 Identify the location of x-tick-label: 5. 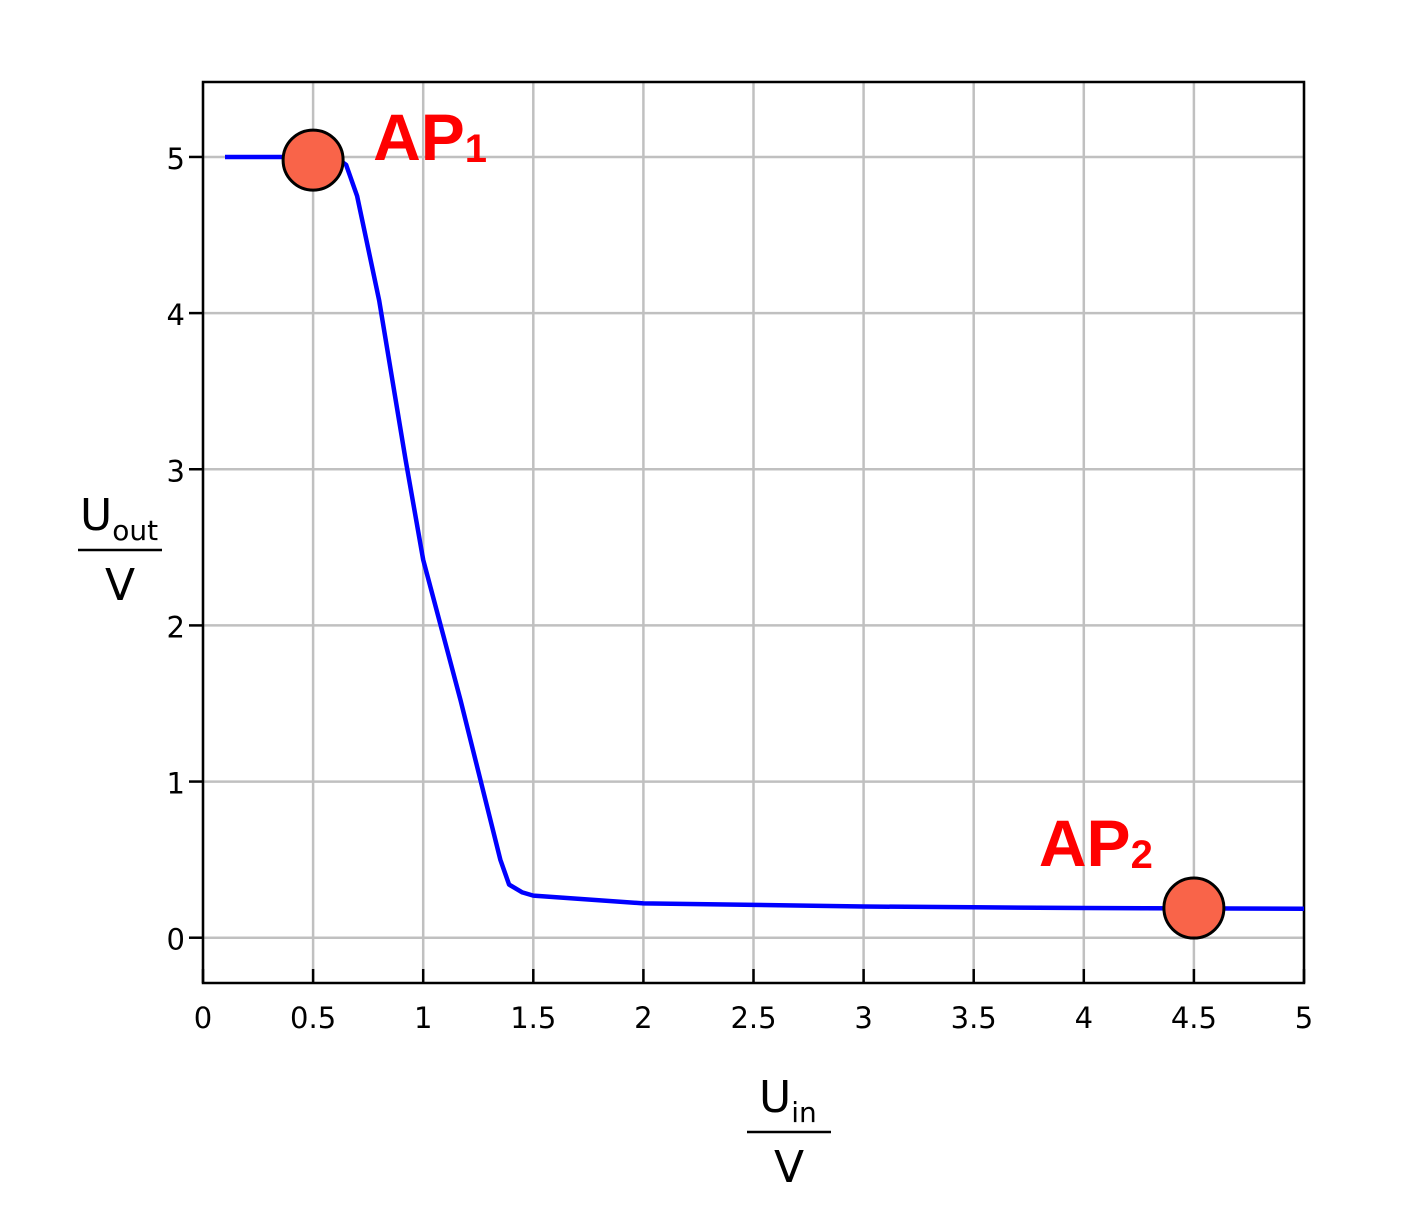
(1304, 1018).